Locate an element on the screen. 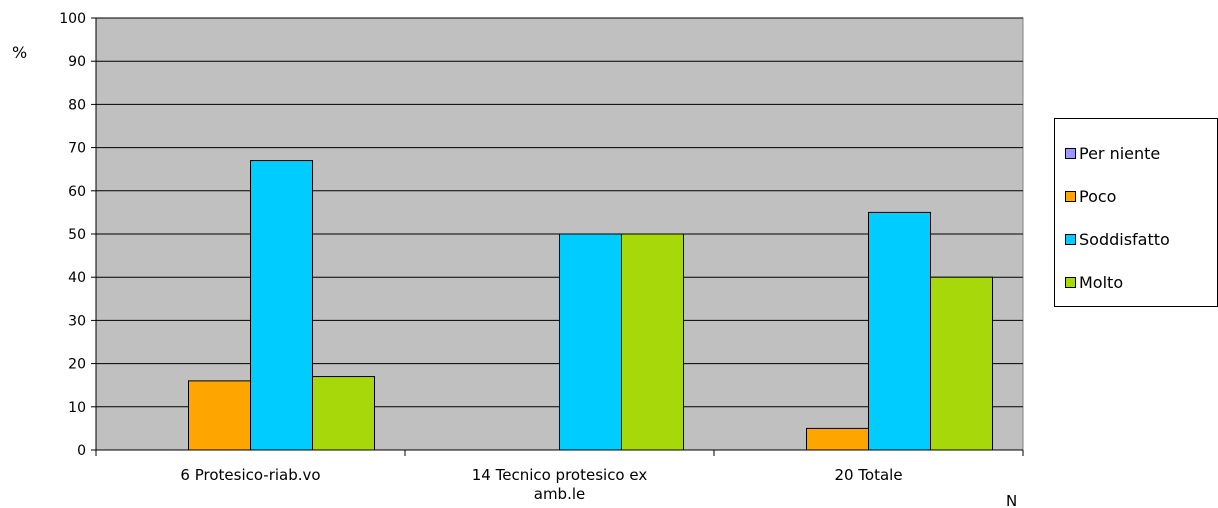 Image resolution: width=1218 pixels, height=508 pixels. x-category-label: 20 Totale is located at coordinates (868, 475).